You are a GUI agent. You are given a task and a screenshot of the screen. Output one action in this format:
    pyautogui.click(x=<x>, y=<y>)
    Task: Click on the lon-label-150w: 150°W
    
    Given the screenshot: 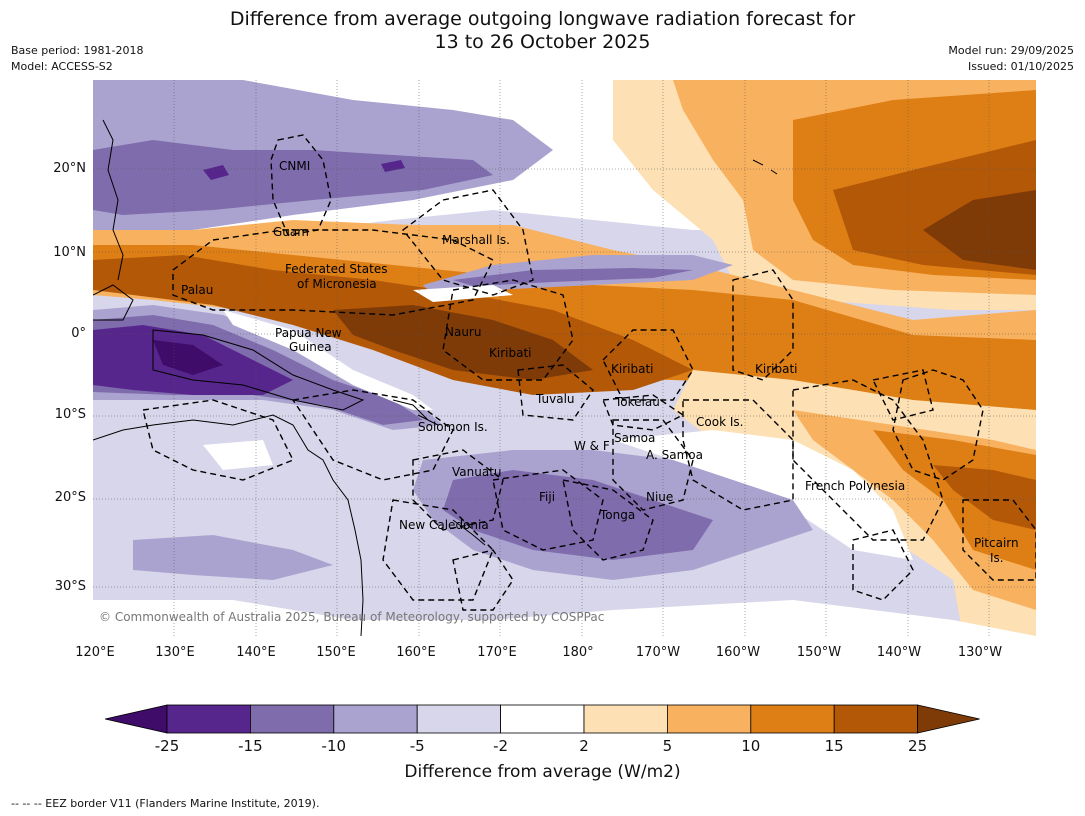 What is the action you would take?
    pyautogui.click(x=819, y=652)
    